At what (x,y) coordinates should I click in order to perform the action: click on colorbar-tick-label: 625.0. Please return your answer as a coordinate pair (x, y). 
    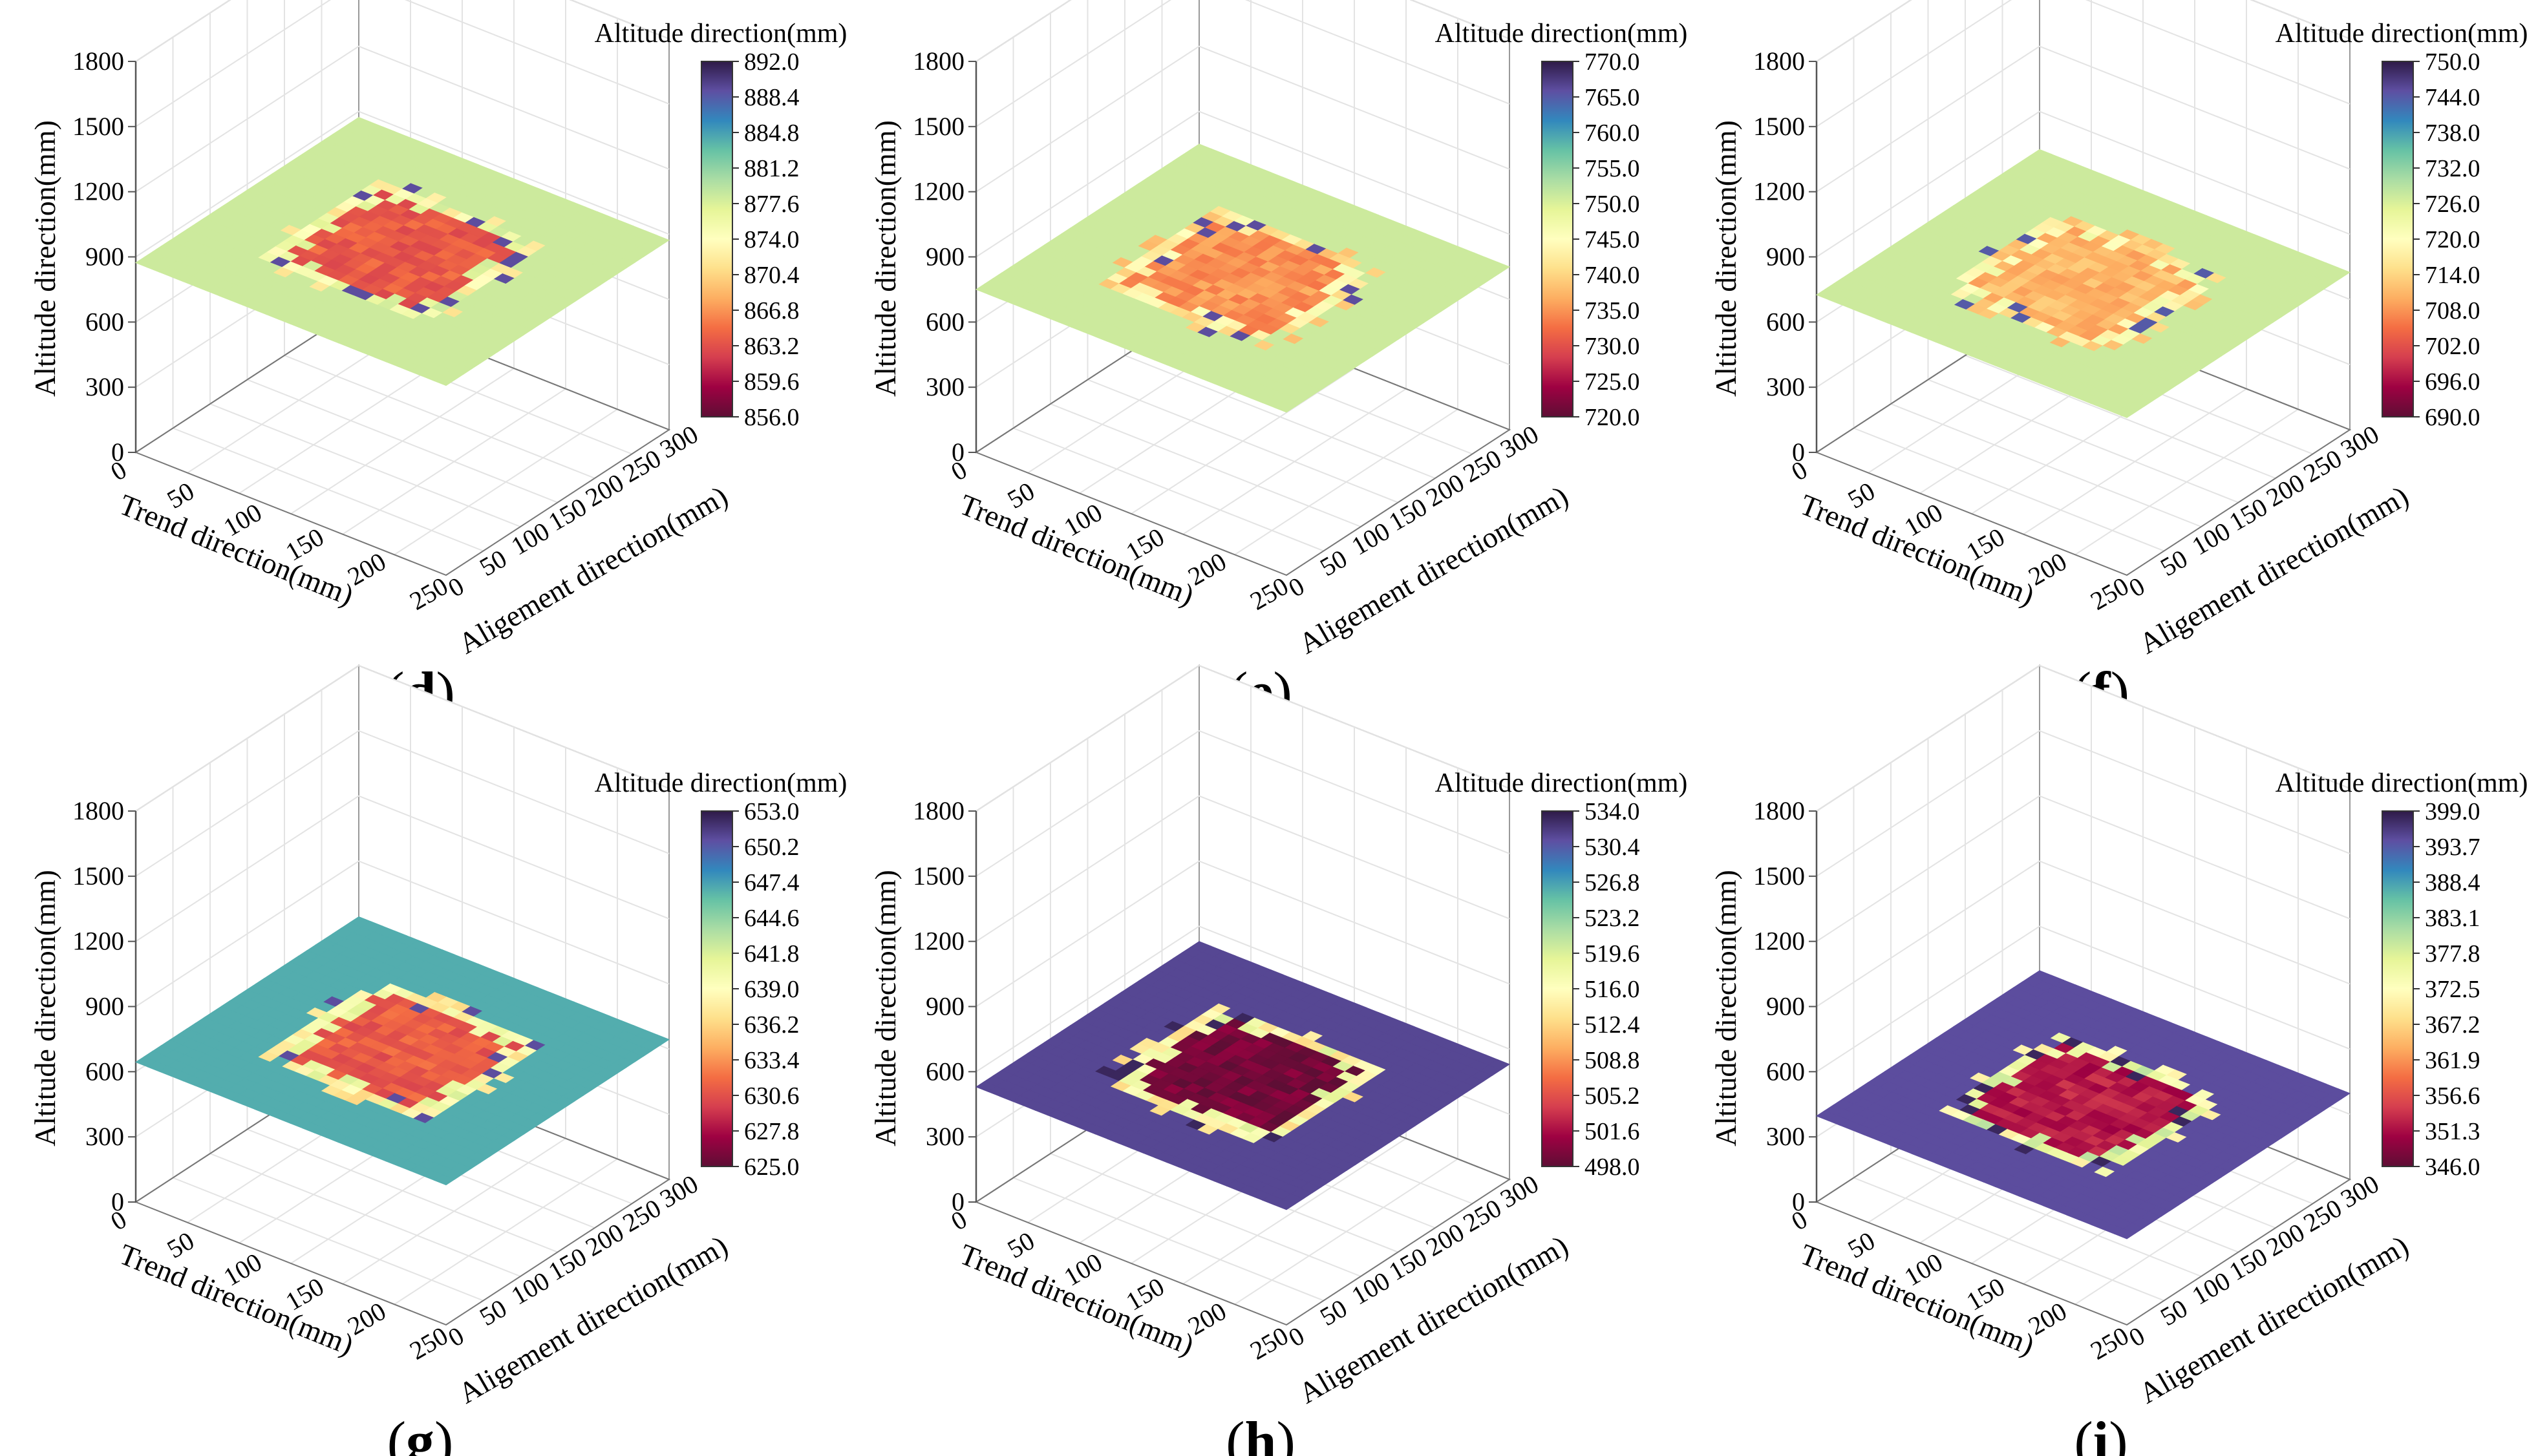
    Looking at the image, I should click on (772, 1167).